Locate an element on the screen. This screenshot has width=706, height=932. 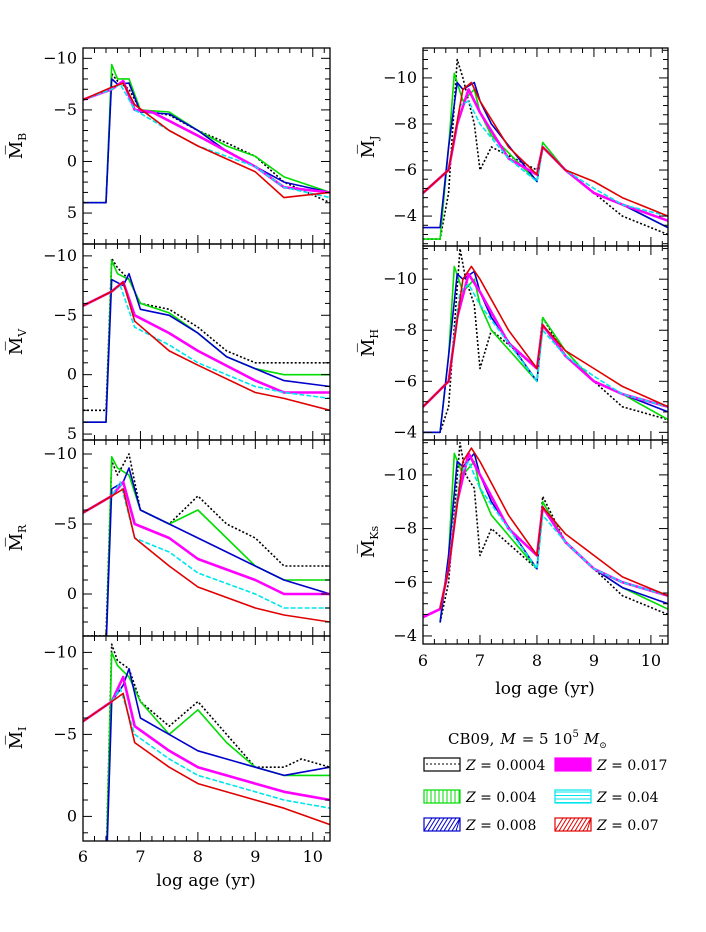
panel-B: −10 −5 0 5 M̅B is located at coordinates (168, 146).